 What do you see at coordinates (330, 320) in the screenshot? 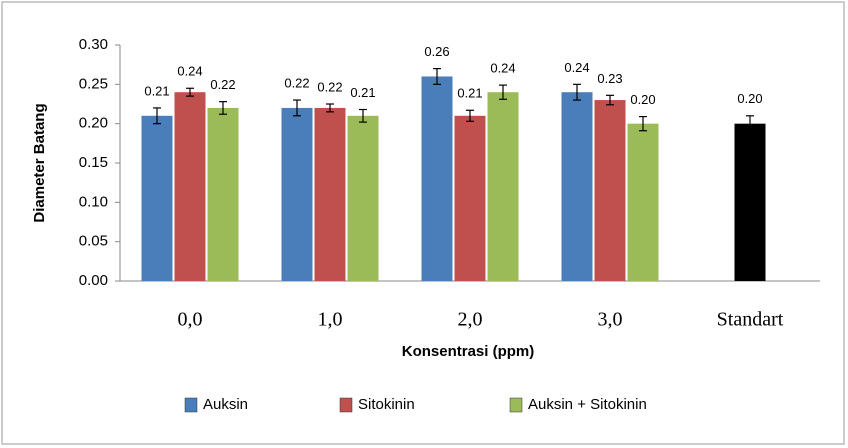
I see `x-tick-label: 1,0` at bounding box center [330, 320].